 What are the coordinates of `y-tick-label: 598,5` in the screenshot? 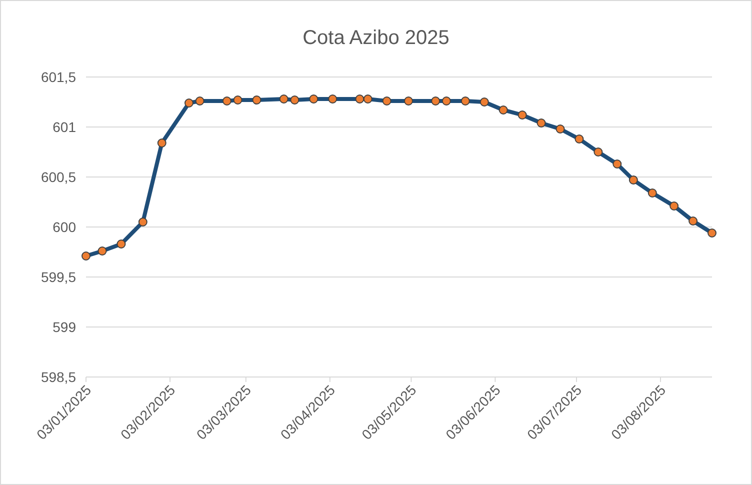 It's located at (58, 376).